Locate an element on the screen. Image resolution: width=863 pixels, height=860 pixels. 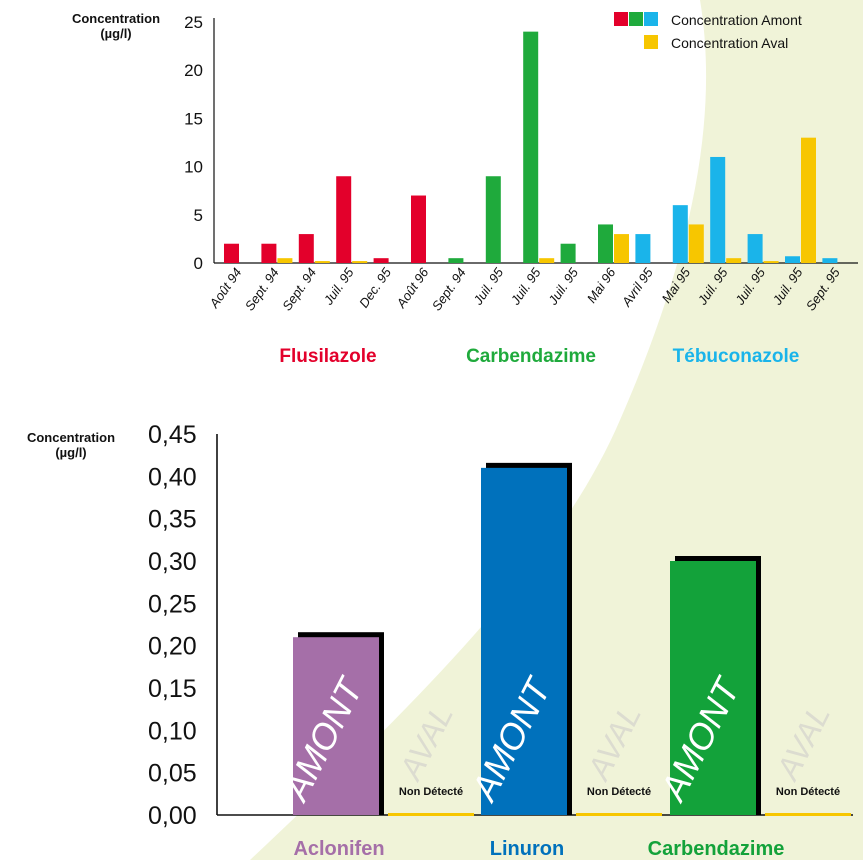
category-label-1: Linuron is located at coordinates (527, 849).